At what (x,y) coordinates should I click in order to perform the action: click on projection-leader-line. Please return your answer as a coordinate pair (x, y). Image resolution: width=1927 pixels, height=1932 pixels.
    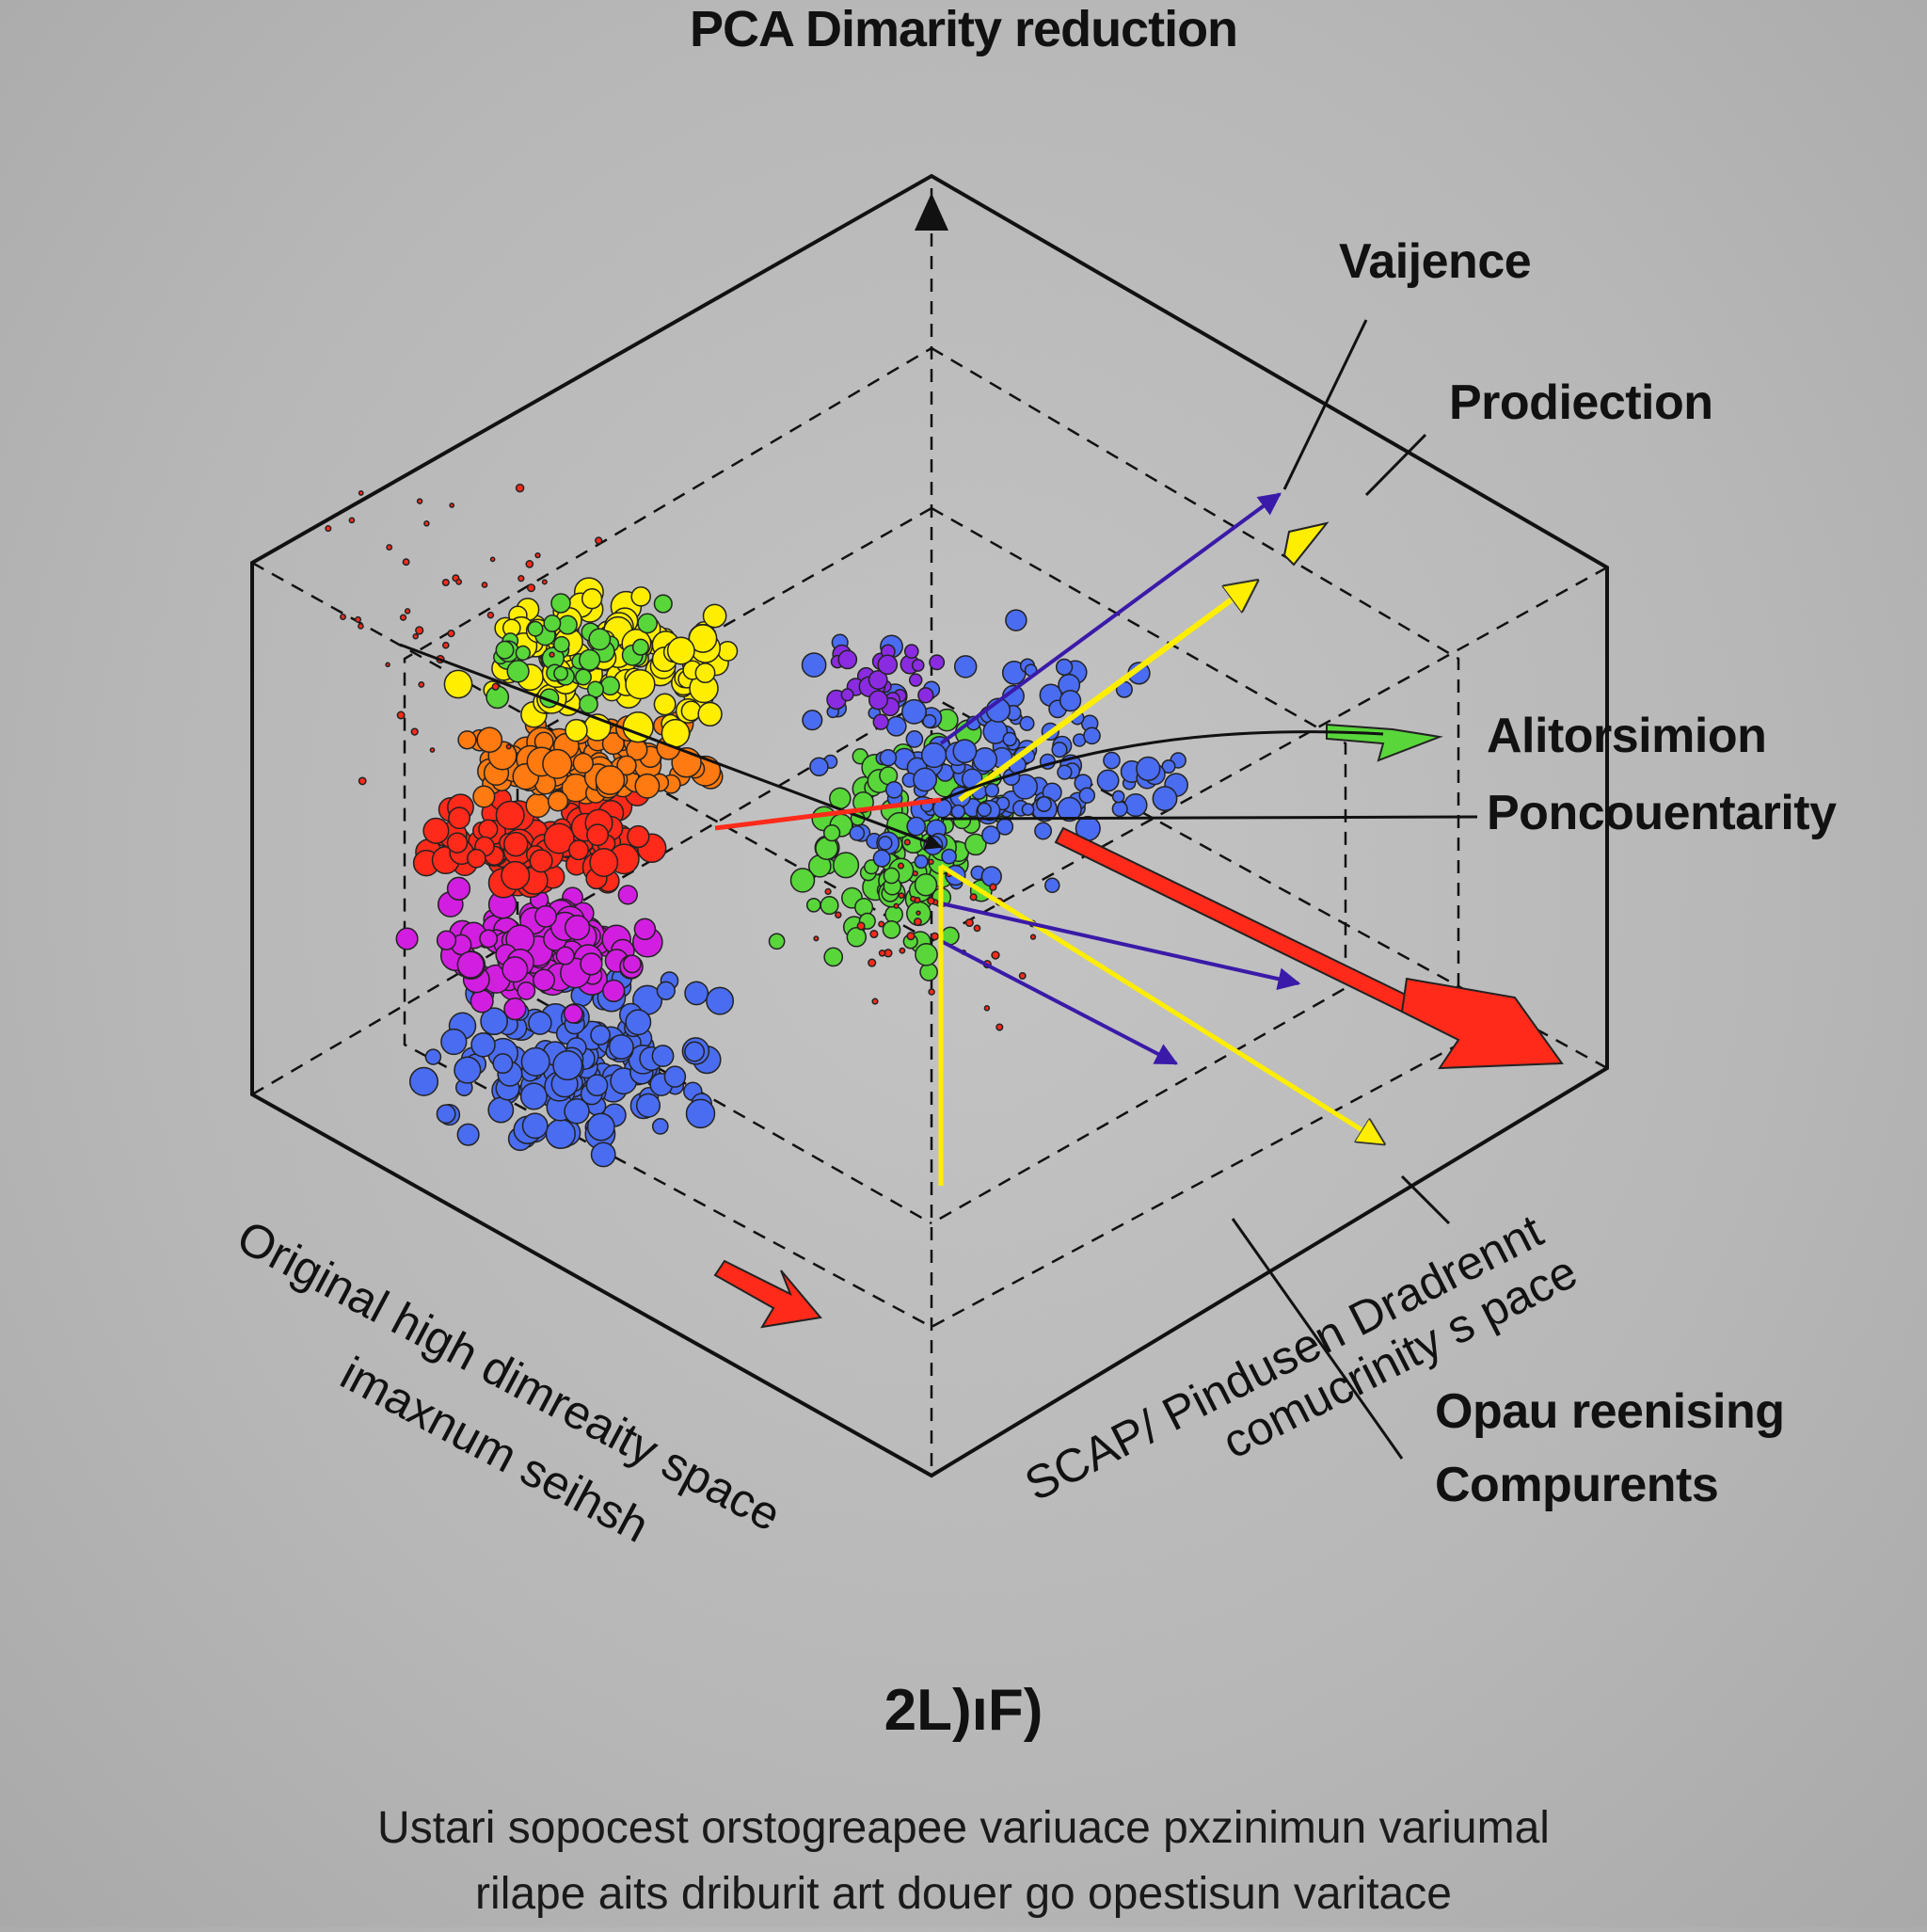
    Looking at the image, I should click on (1395, 465).